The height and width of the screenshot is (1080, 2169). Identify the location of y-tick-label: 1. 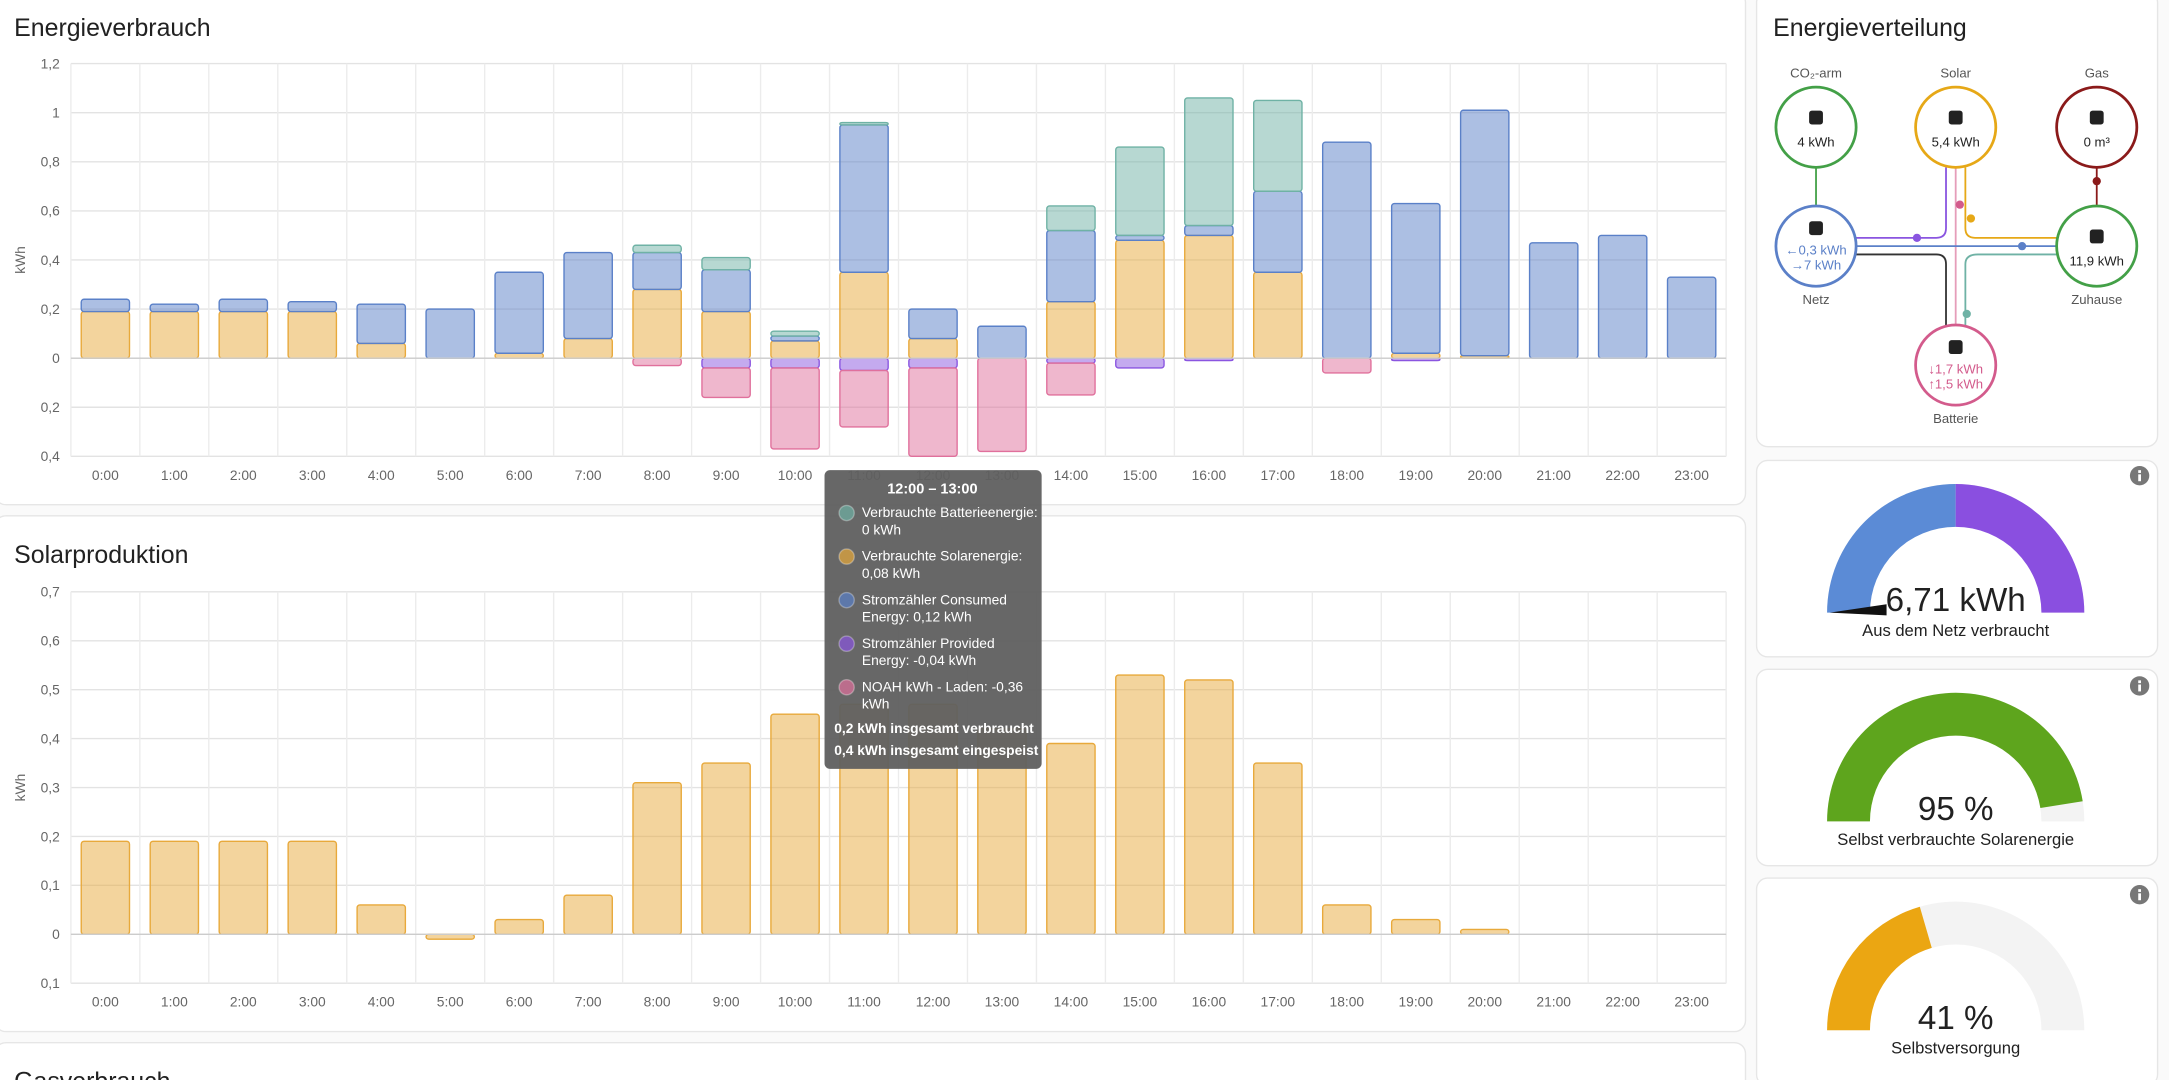
(56, 113).